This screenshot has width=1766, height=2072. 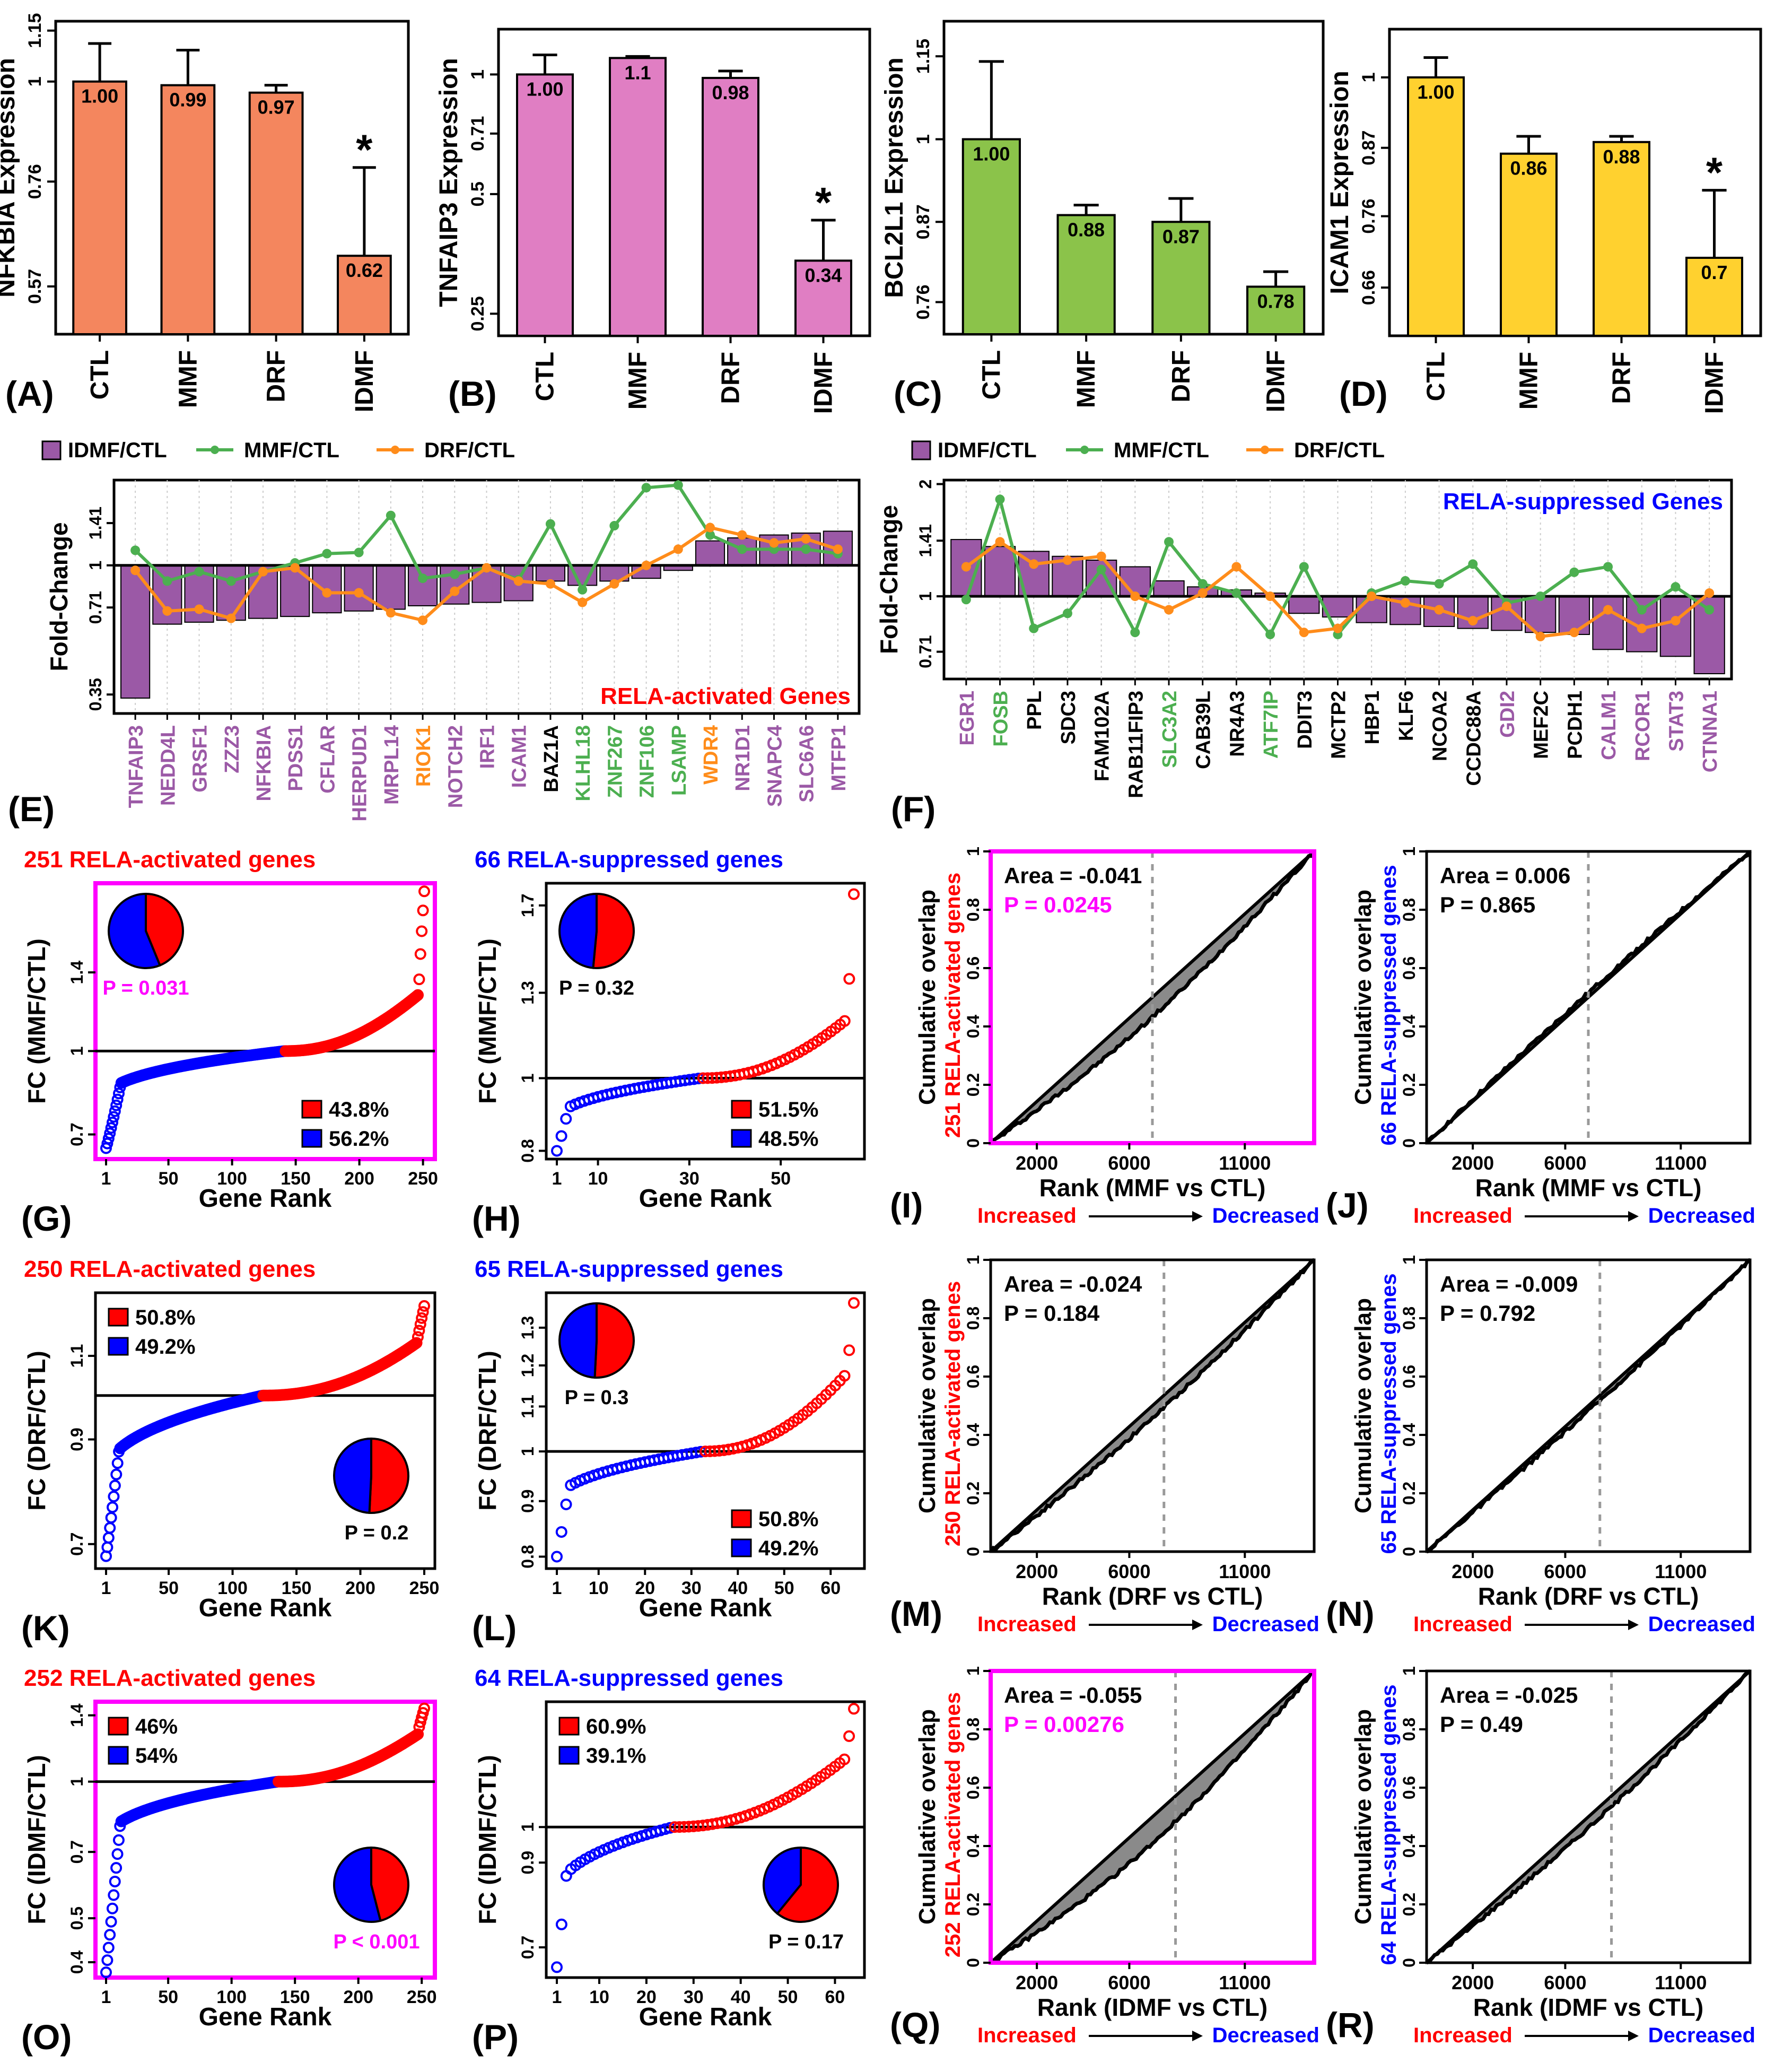 I want to click on bar-value-label: 1.00, so click(x=99, y=96).